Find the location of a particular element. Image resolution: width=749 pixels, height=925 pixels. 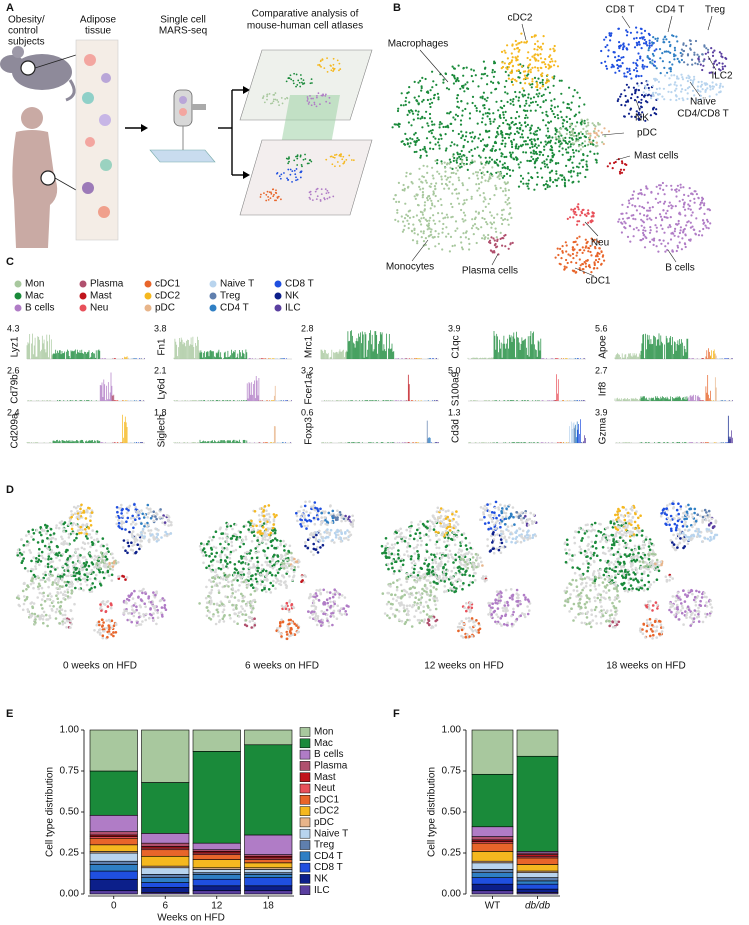

legend-swatch is located at coordinates (148, 296).